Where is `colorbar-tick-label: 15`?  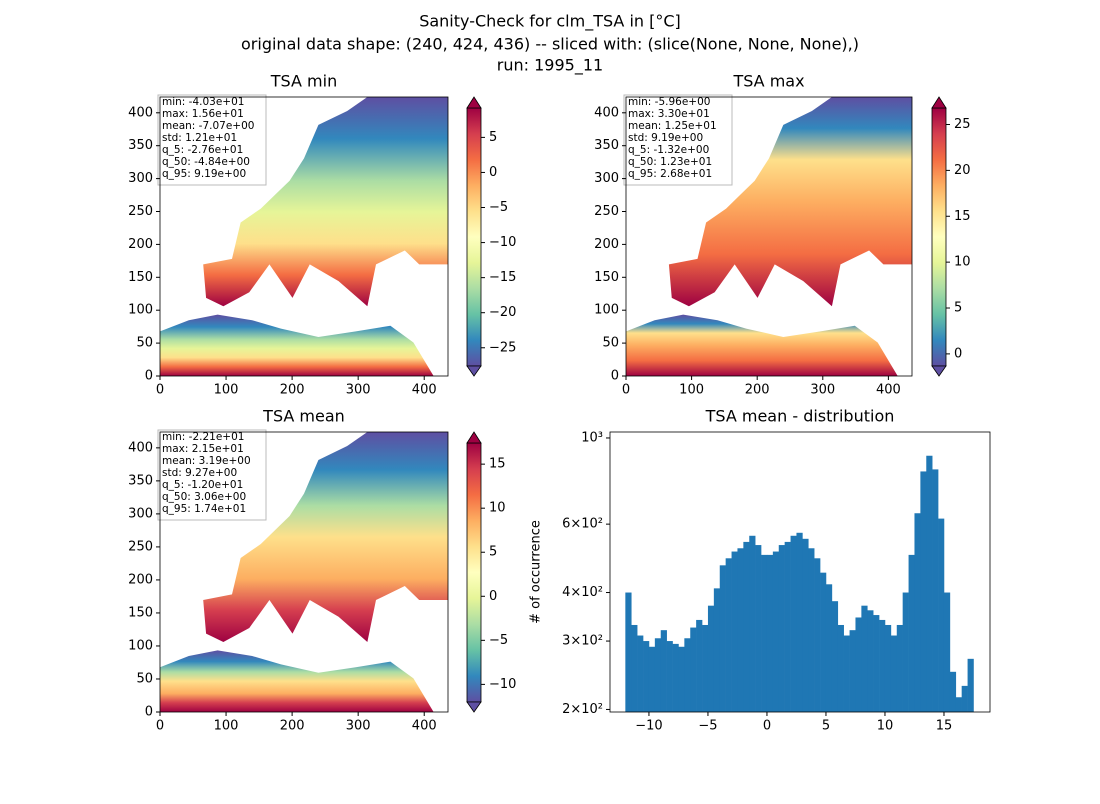
colorbar-tick-label: 15 is located at coordinates (962, 216).